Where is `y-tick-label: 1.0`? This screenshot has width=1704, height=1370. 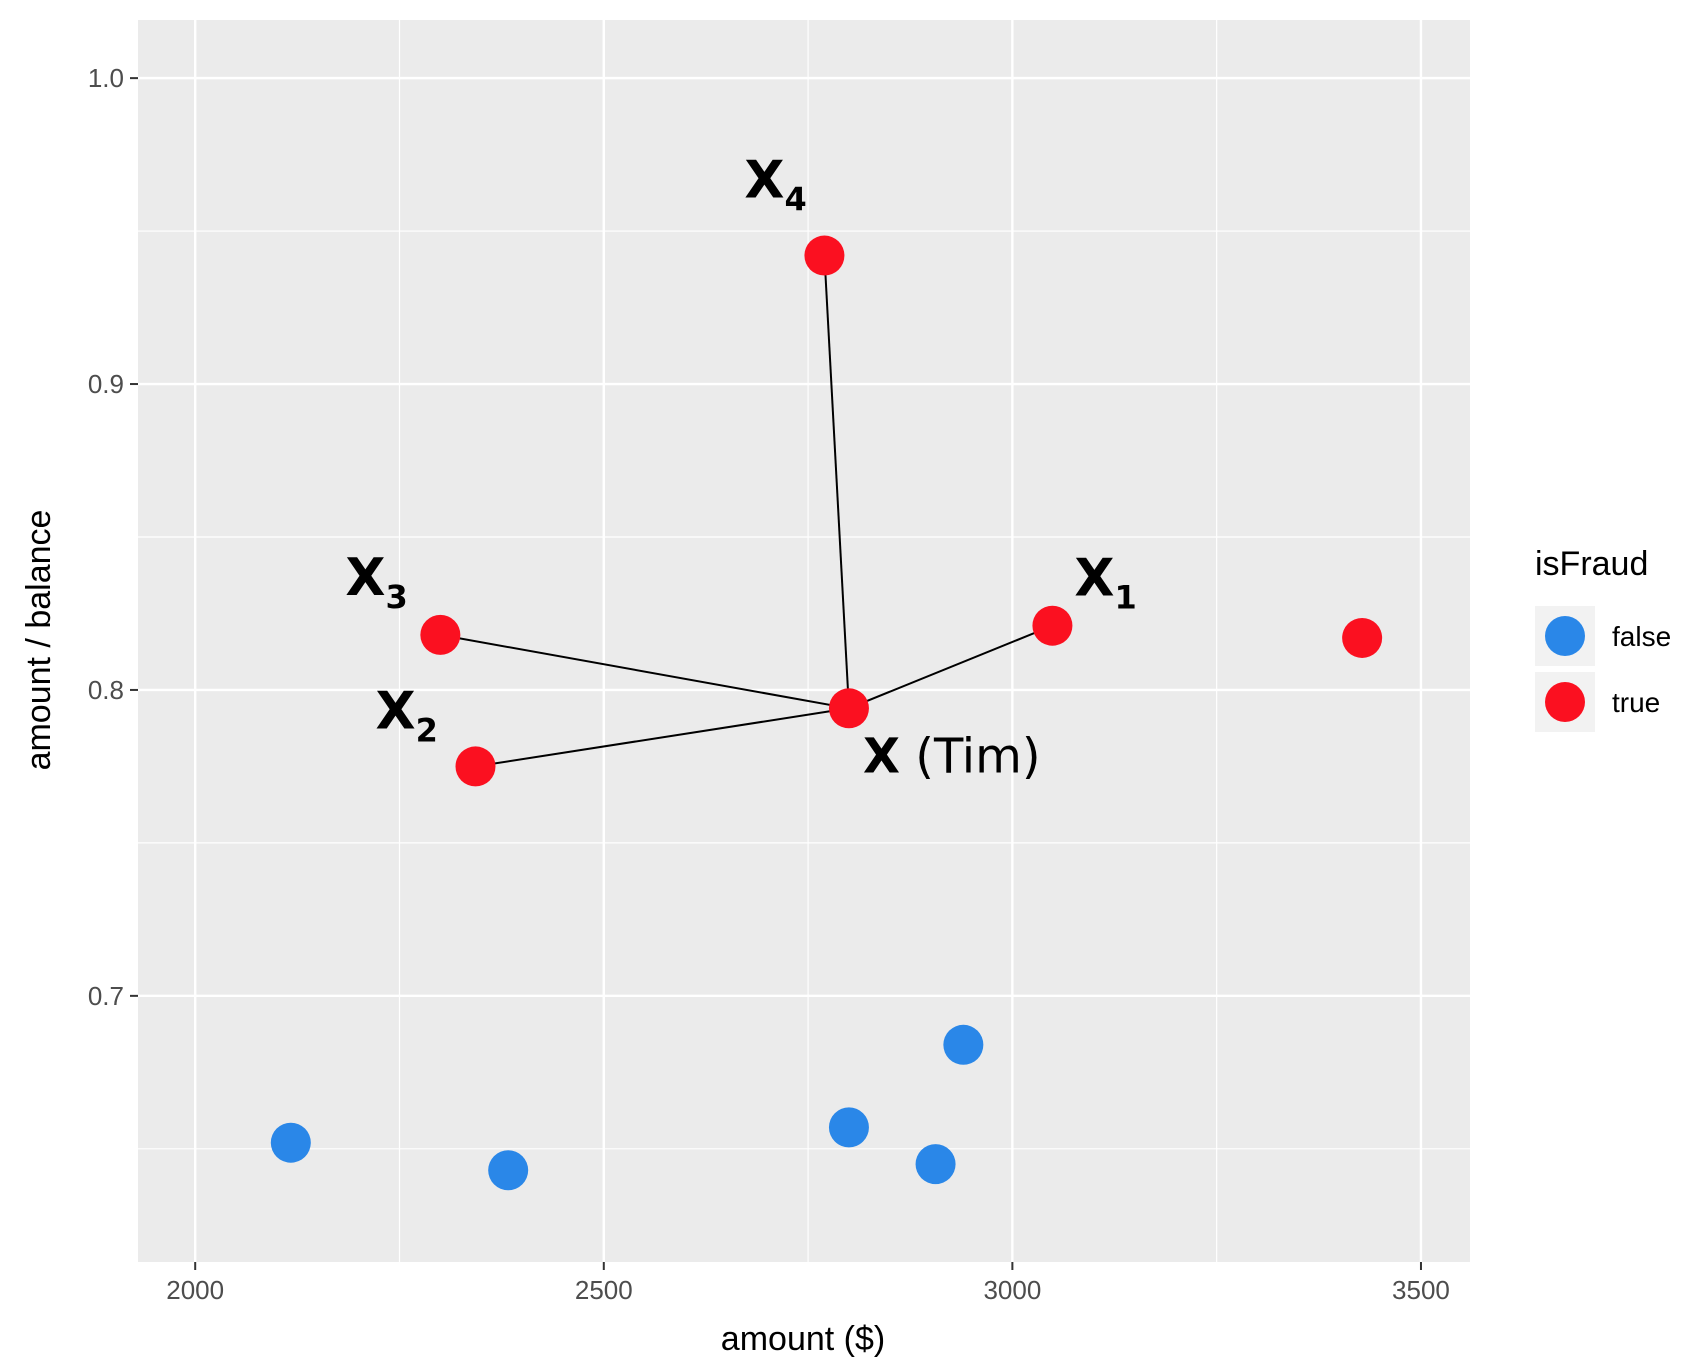
y-tick-label: 1.0 is located at coordinates (106, 78).